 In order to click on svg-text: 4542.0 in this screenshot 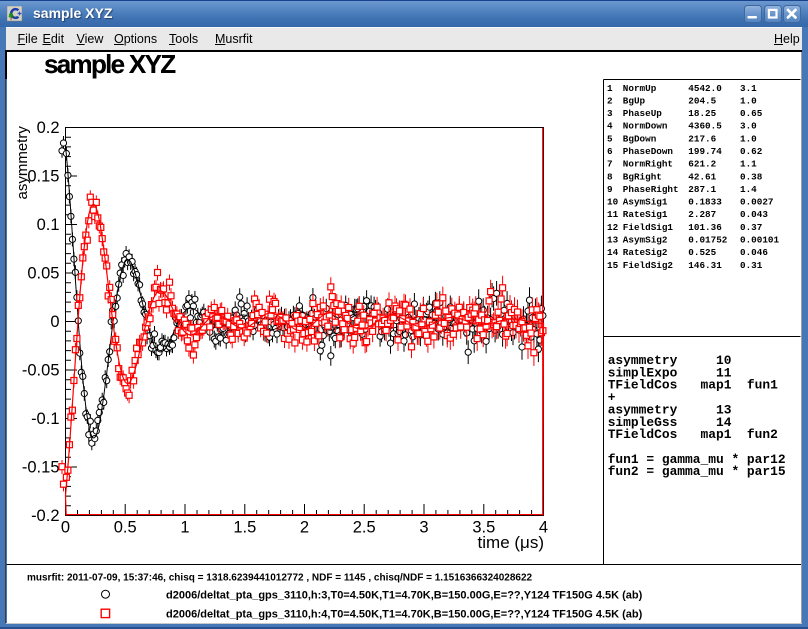, I will do `click(705, 88)`.